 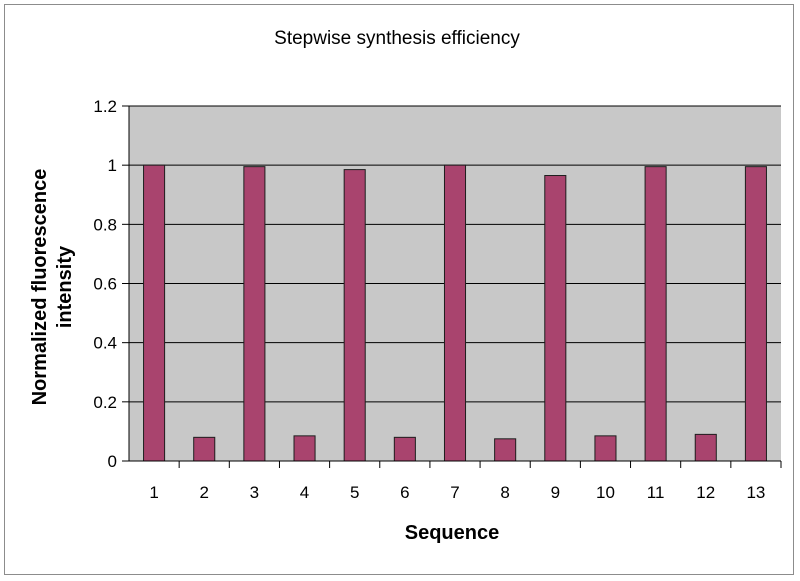 What do you see at coordinates (452, 533) in the screenshot?
I see `x-axis-title: Sequence` at bounding box center [452, 533].